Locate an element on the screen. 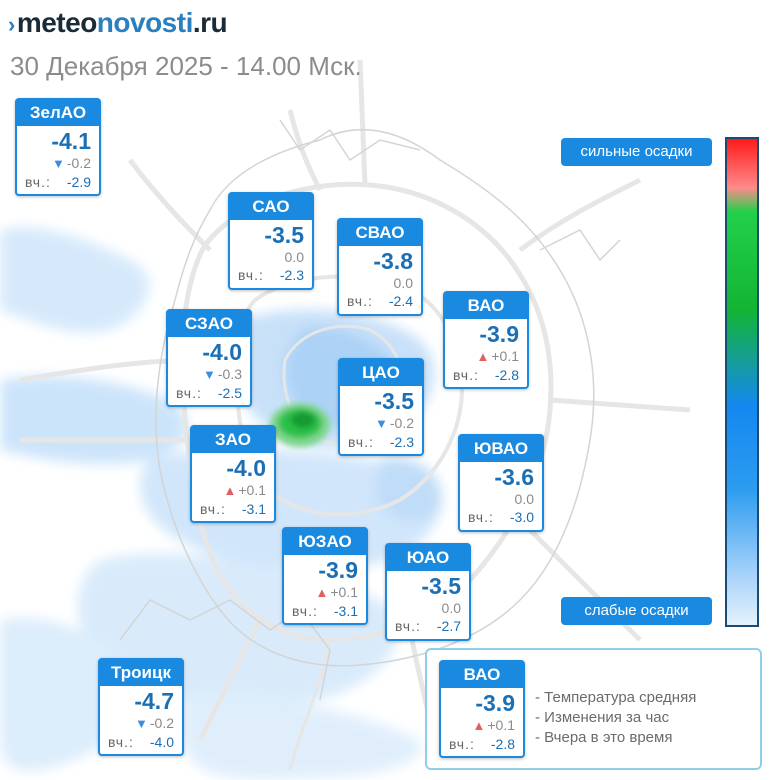  district-card-sao: САО -3.5 0.0 вч.: -2.3 is located at coordinates (271, 241).